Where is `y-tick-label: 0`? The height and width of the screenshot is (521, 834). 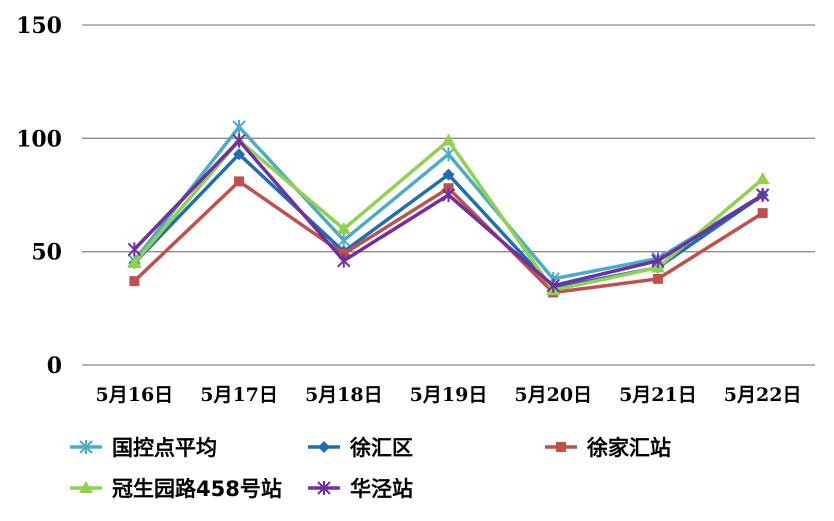 y-tick-label: 0 is located at coordinates (54, 366).